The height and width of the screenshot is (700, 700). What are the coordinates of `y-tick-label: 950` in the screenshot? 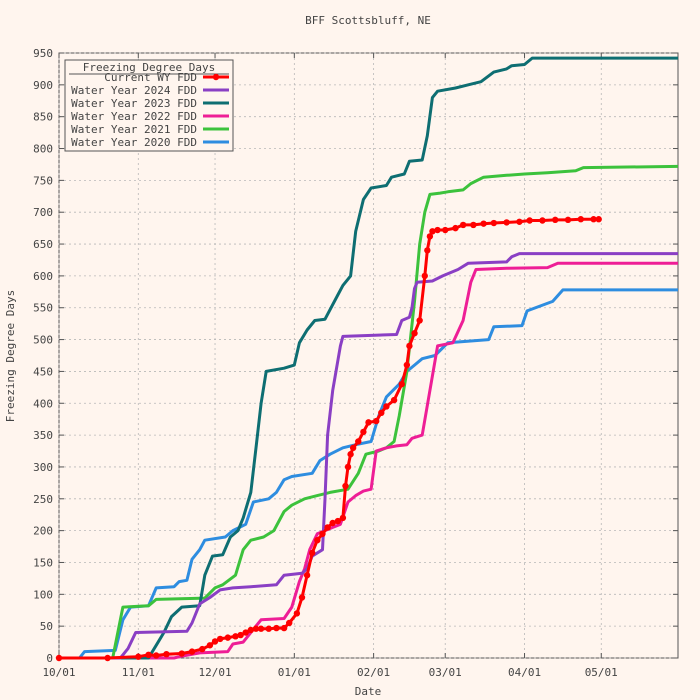 It's located at (43, 53).